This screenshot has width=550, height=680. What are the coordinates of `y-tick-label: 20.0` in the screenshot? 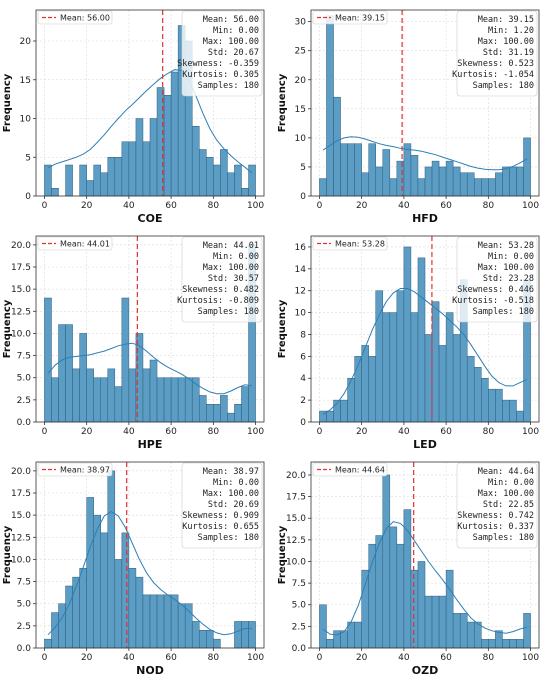 It's located at (21, 472).